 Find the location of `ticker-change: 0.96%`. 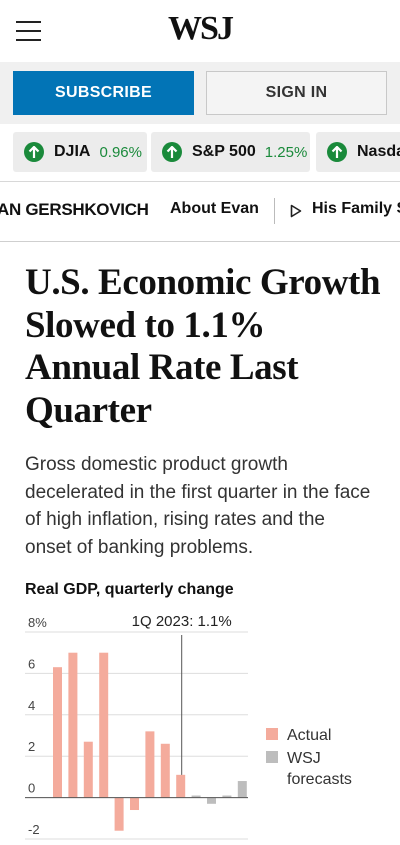

ticker-change: 0.96% is located at coordinates (120, 152).